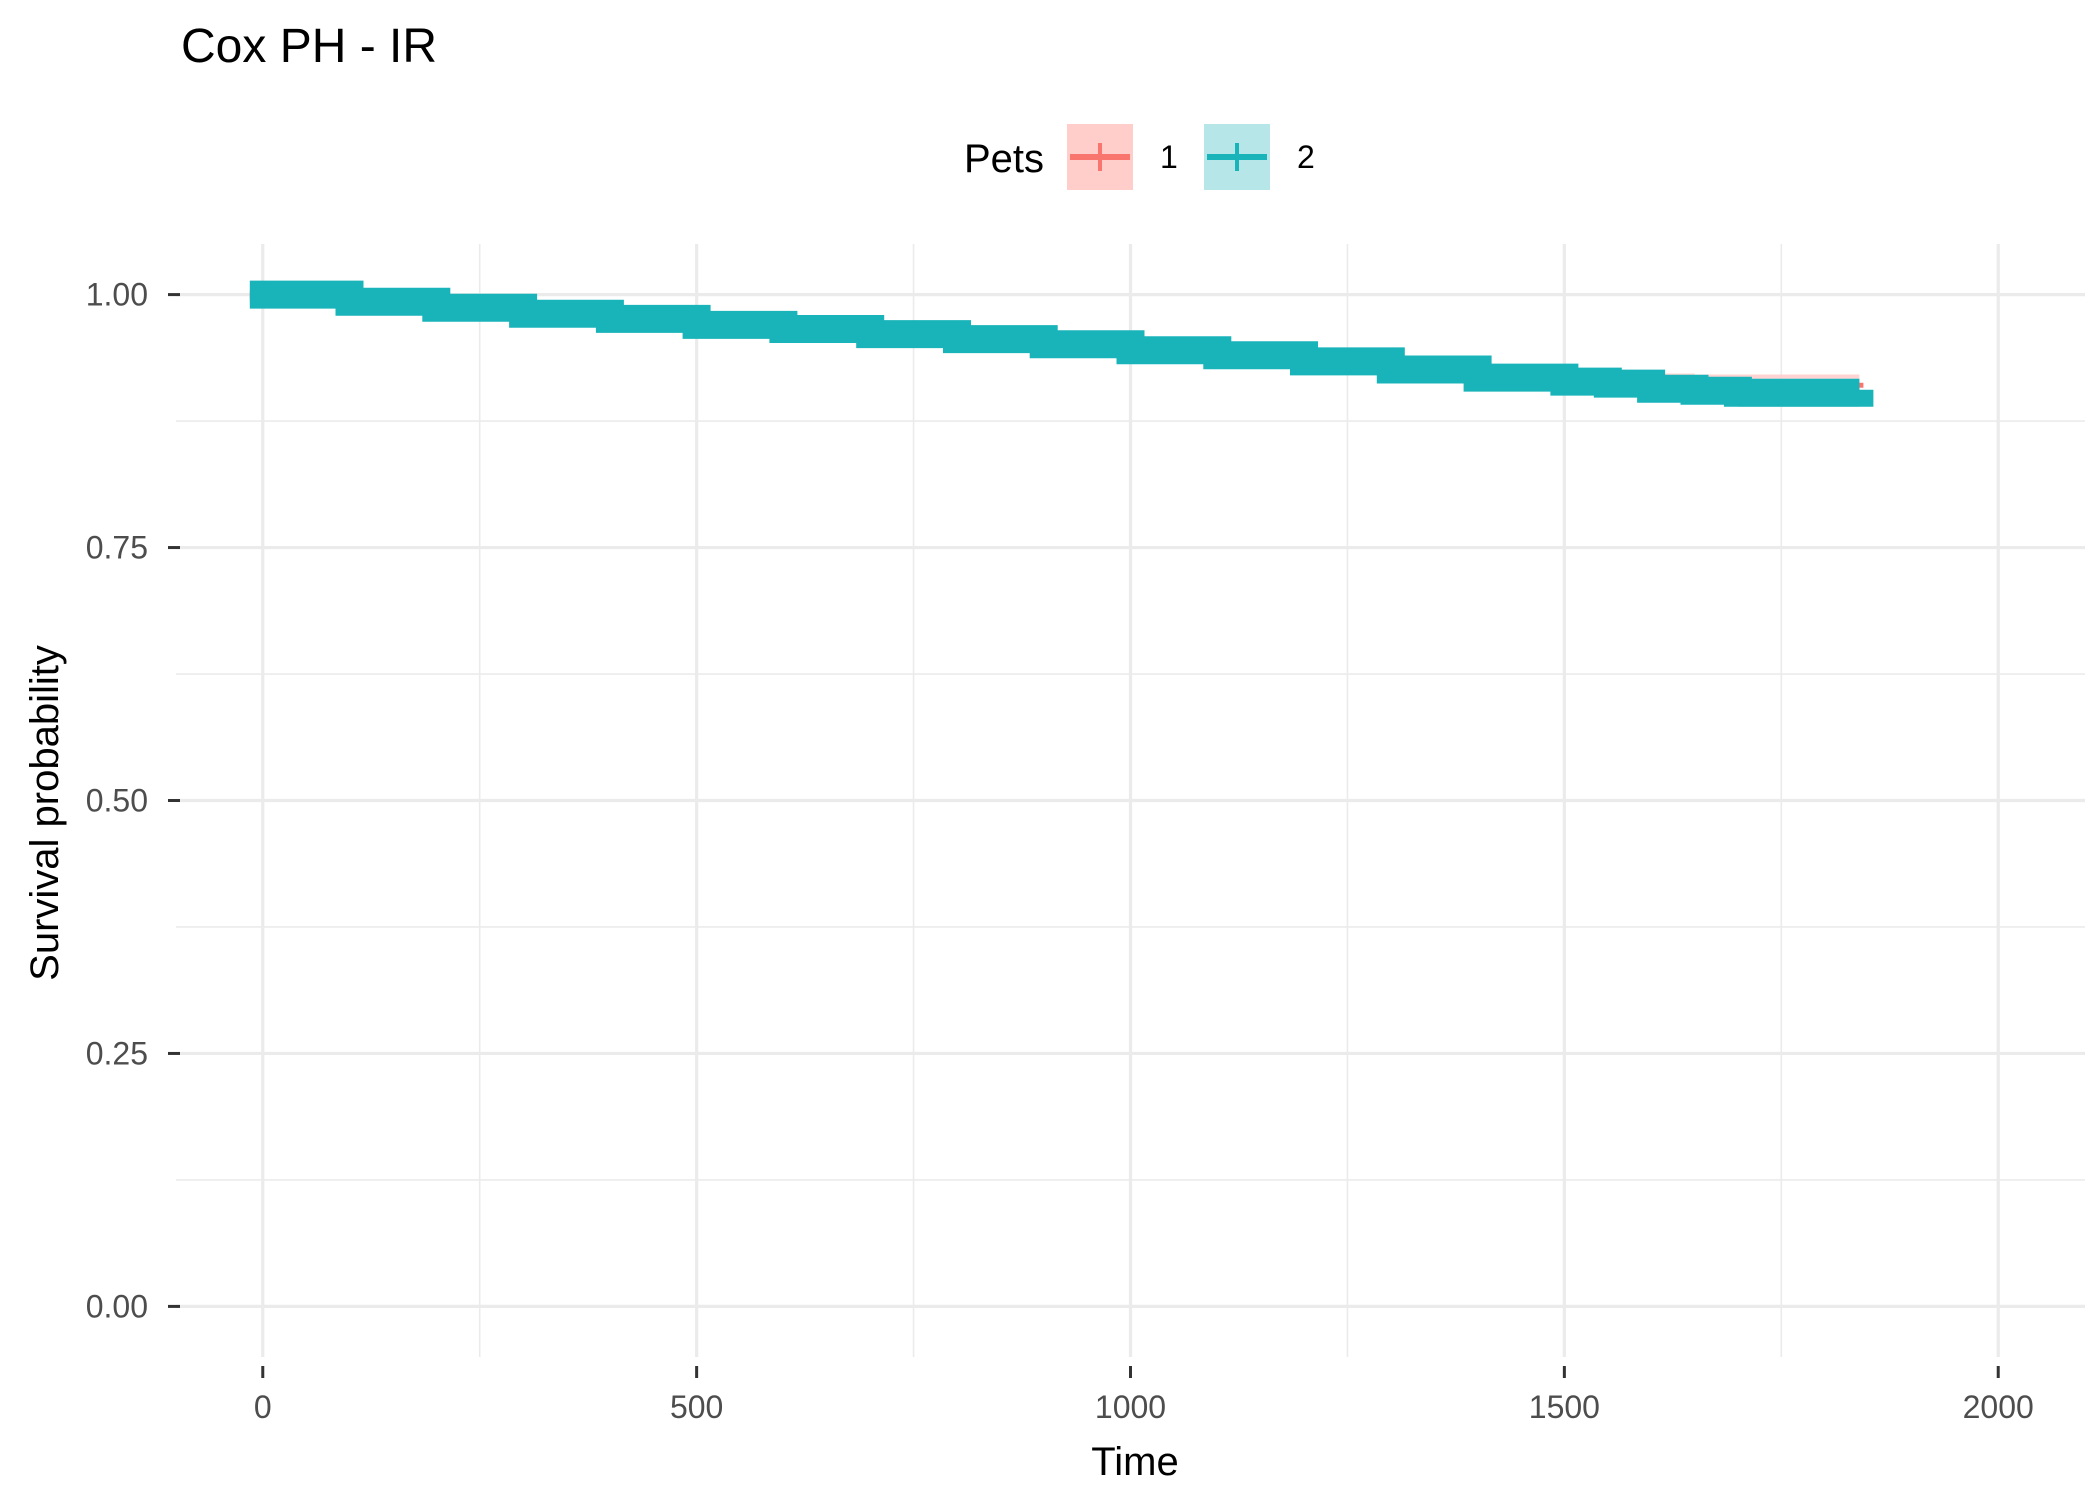  Describe the element at coordinates (1004, 159) in the screenshot. I see `legend-title: Pets` at that location.